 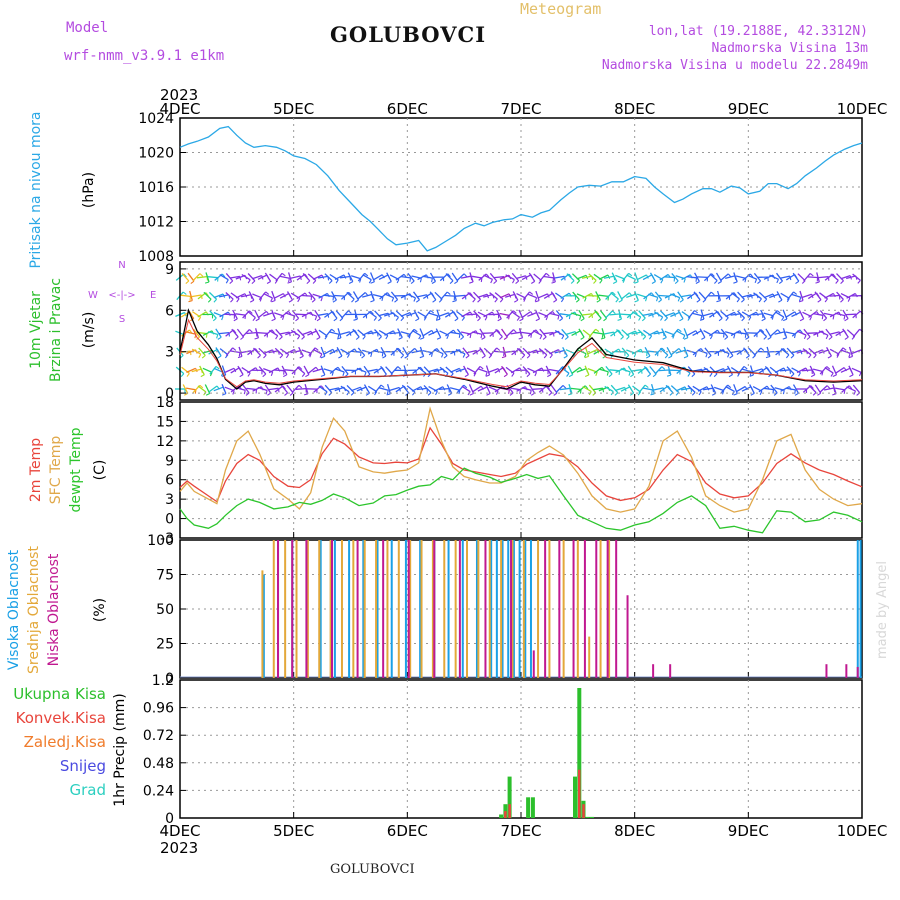 I want to click on footer-title: GOLUBOVCI, so click(x=372, y=869).